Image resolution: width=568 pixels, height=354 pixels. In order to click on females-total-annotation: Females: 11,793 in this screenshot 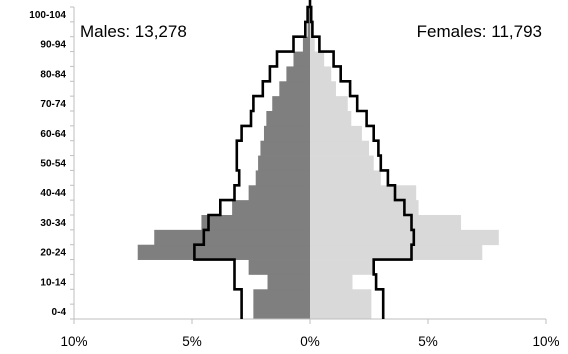, I will do `click(479, 31)`.